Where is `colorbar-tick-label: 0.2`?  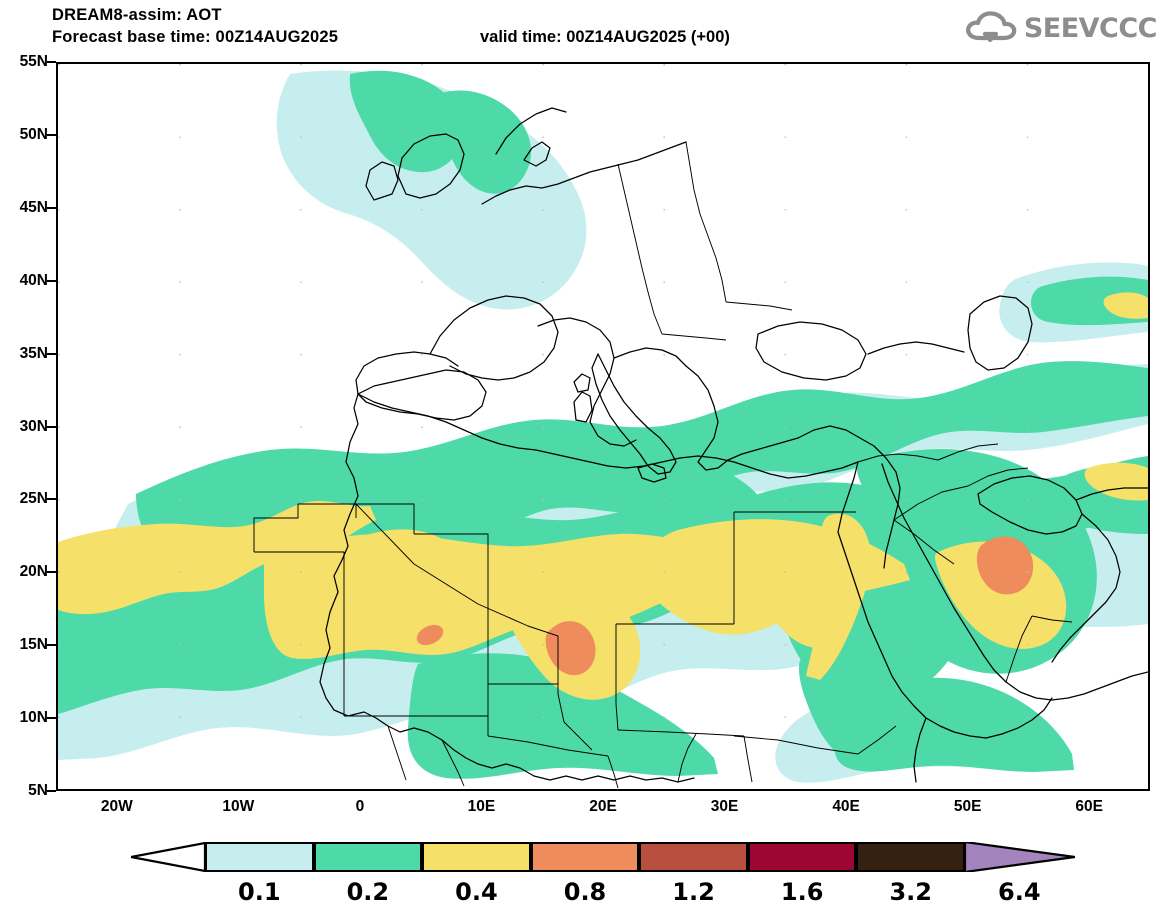
colorbar-tick-label: 0.2 is located at coordinates (368, 892).